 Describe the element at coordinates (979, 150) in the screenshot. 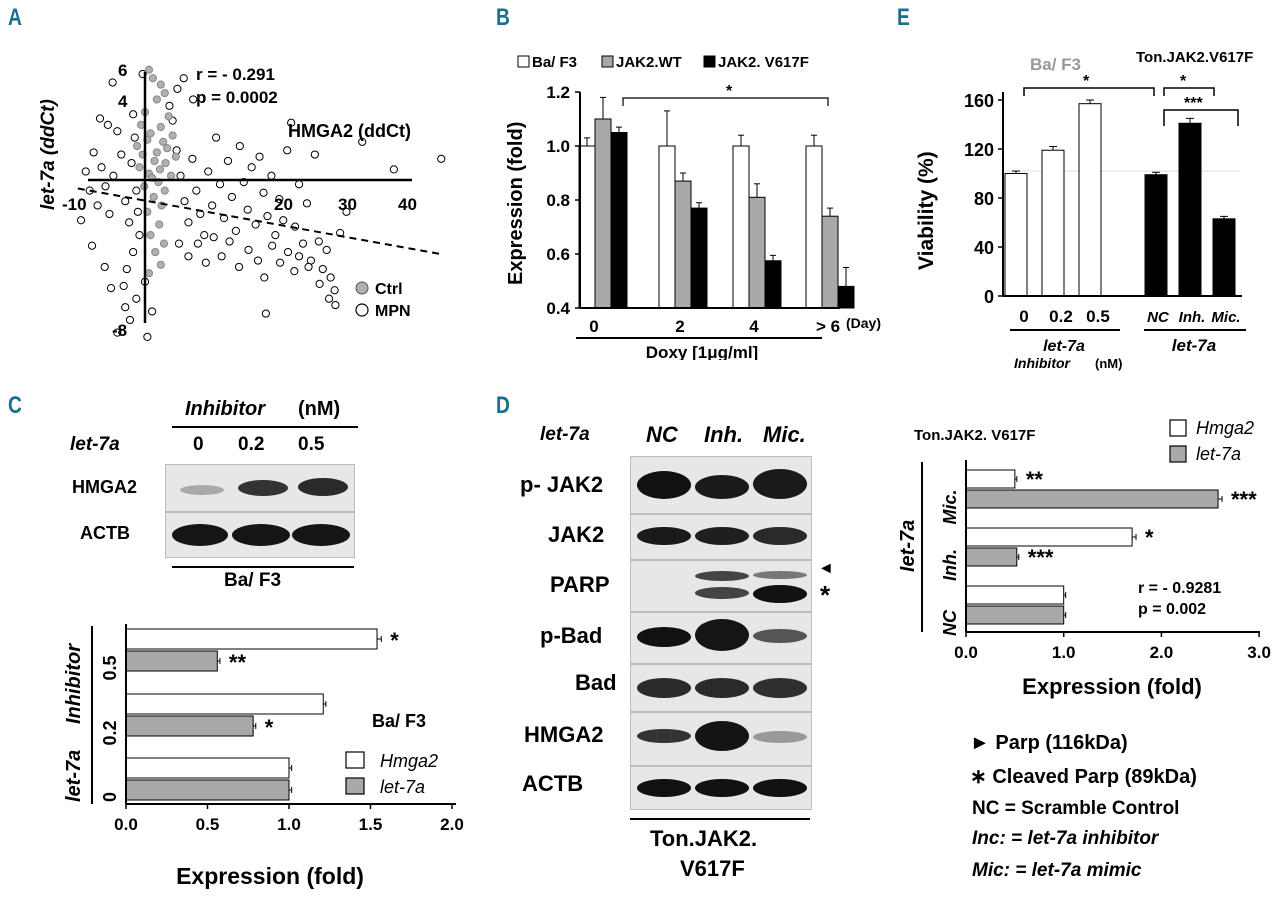

I see `e-ytick-label-3: 120` at that location.